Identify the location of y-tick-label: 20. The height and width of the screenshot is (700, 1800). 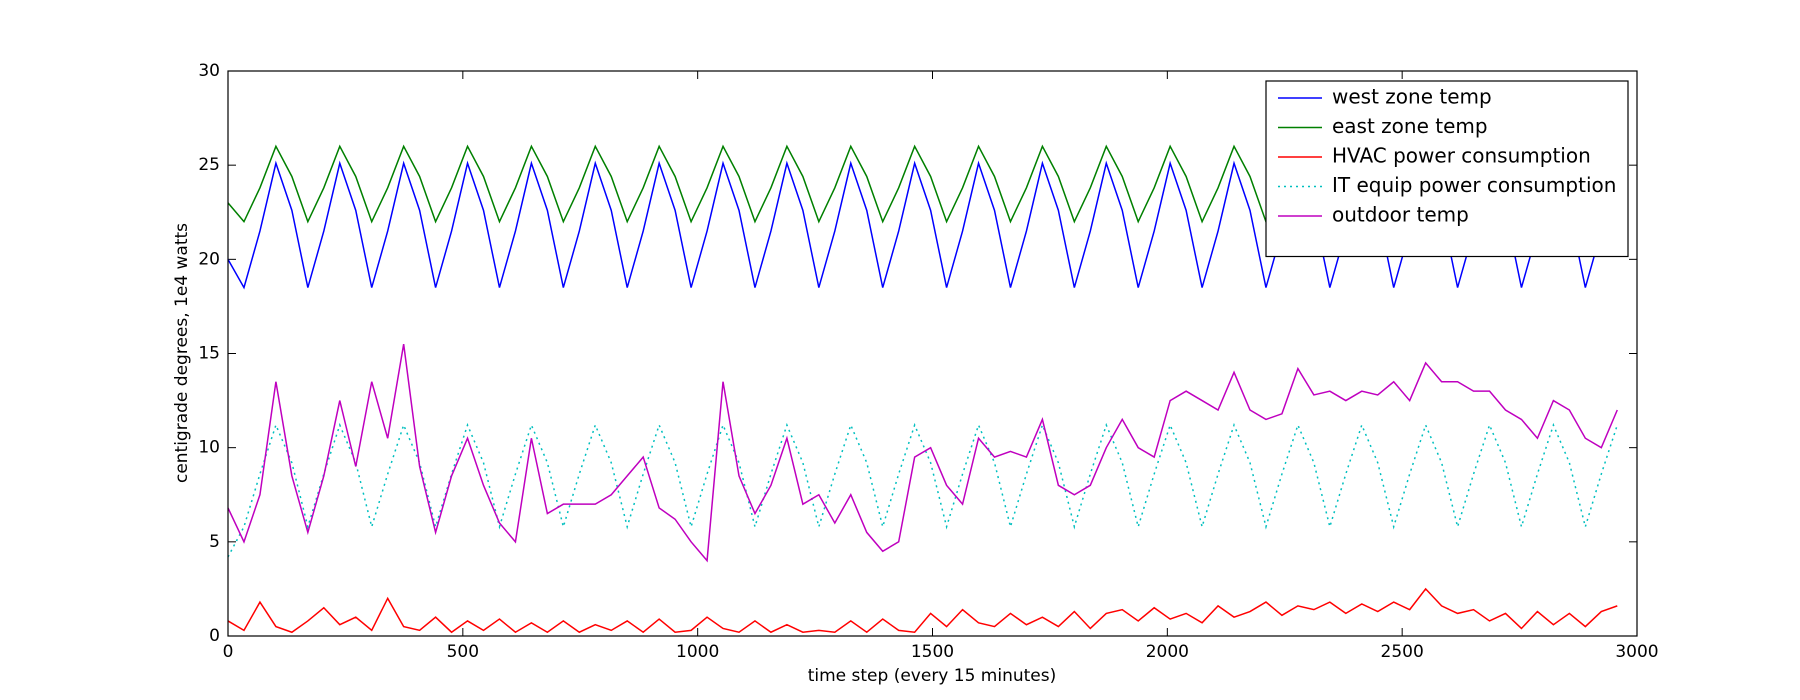
(209, 259).